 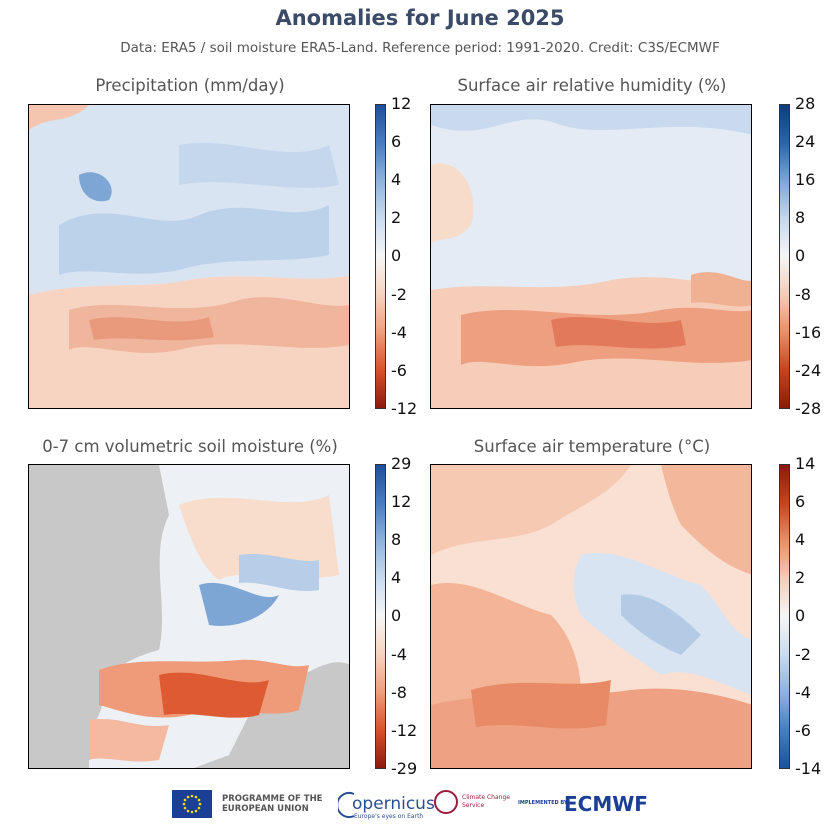 I want to click on map-precipitation, so click(x=189, y=256).